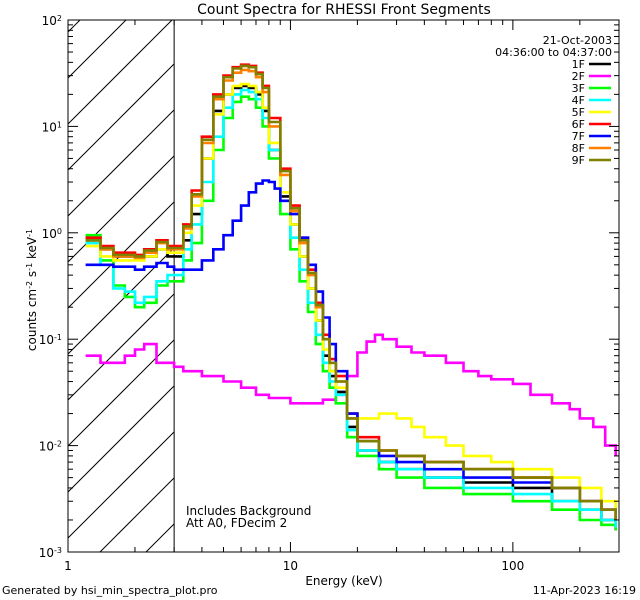 The height and width of the screenshot is (600, 640). Describe the element at coordinates (578, 76) in the screenshot. I see `legend-label-2F: 2F` at that location.